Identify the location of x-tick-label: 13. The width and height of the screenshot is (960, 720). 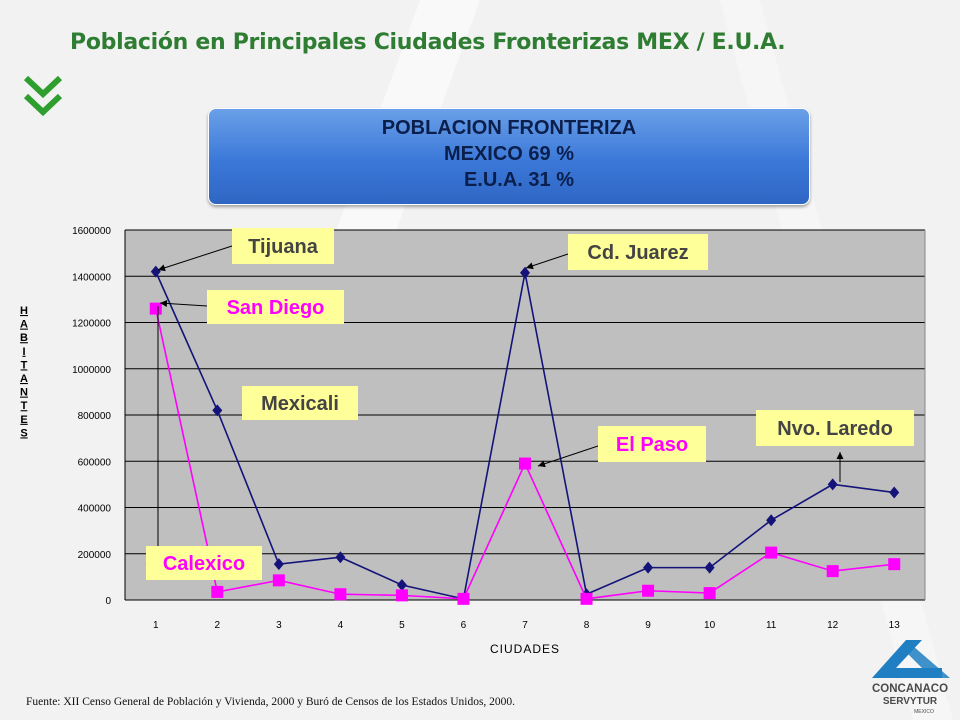
(895, 625).